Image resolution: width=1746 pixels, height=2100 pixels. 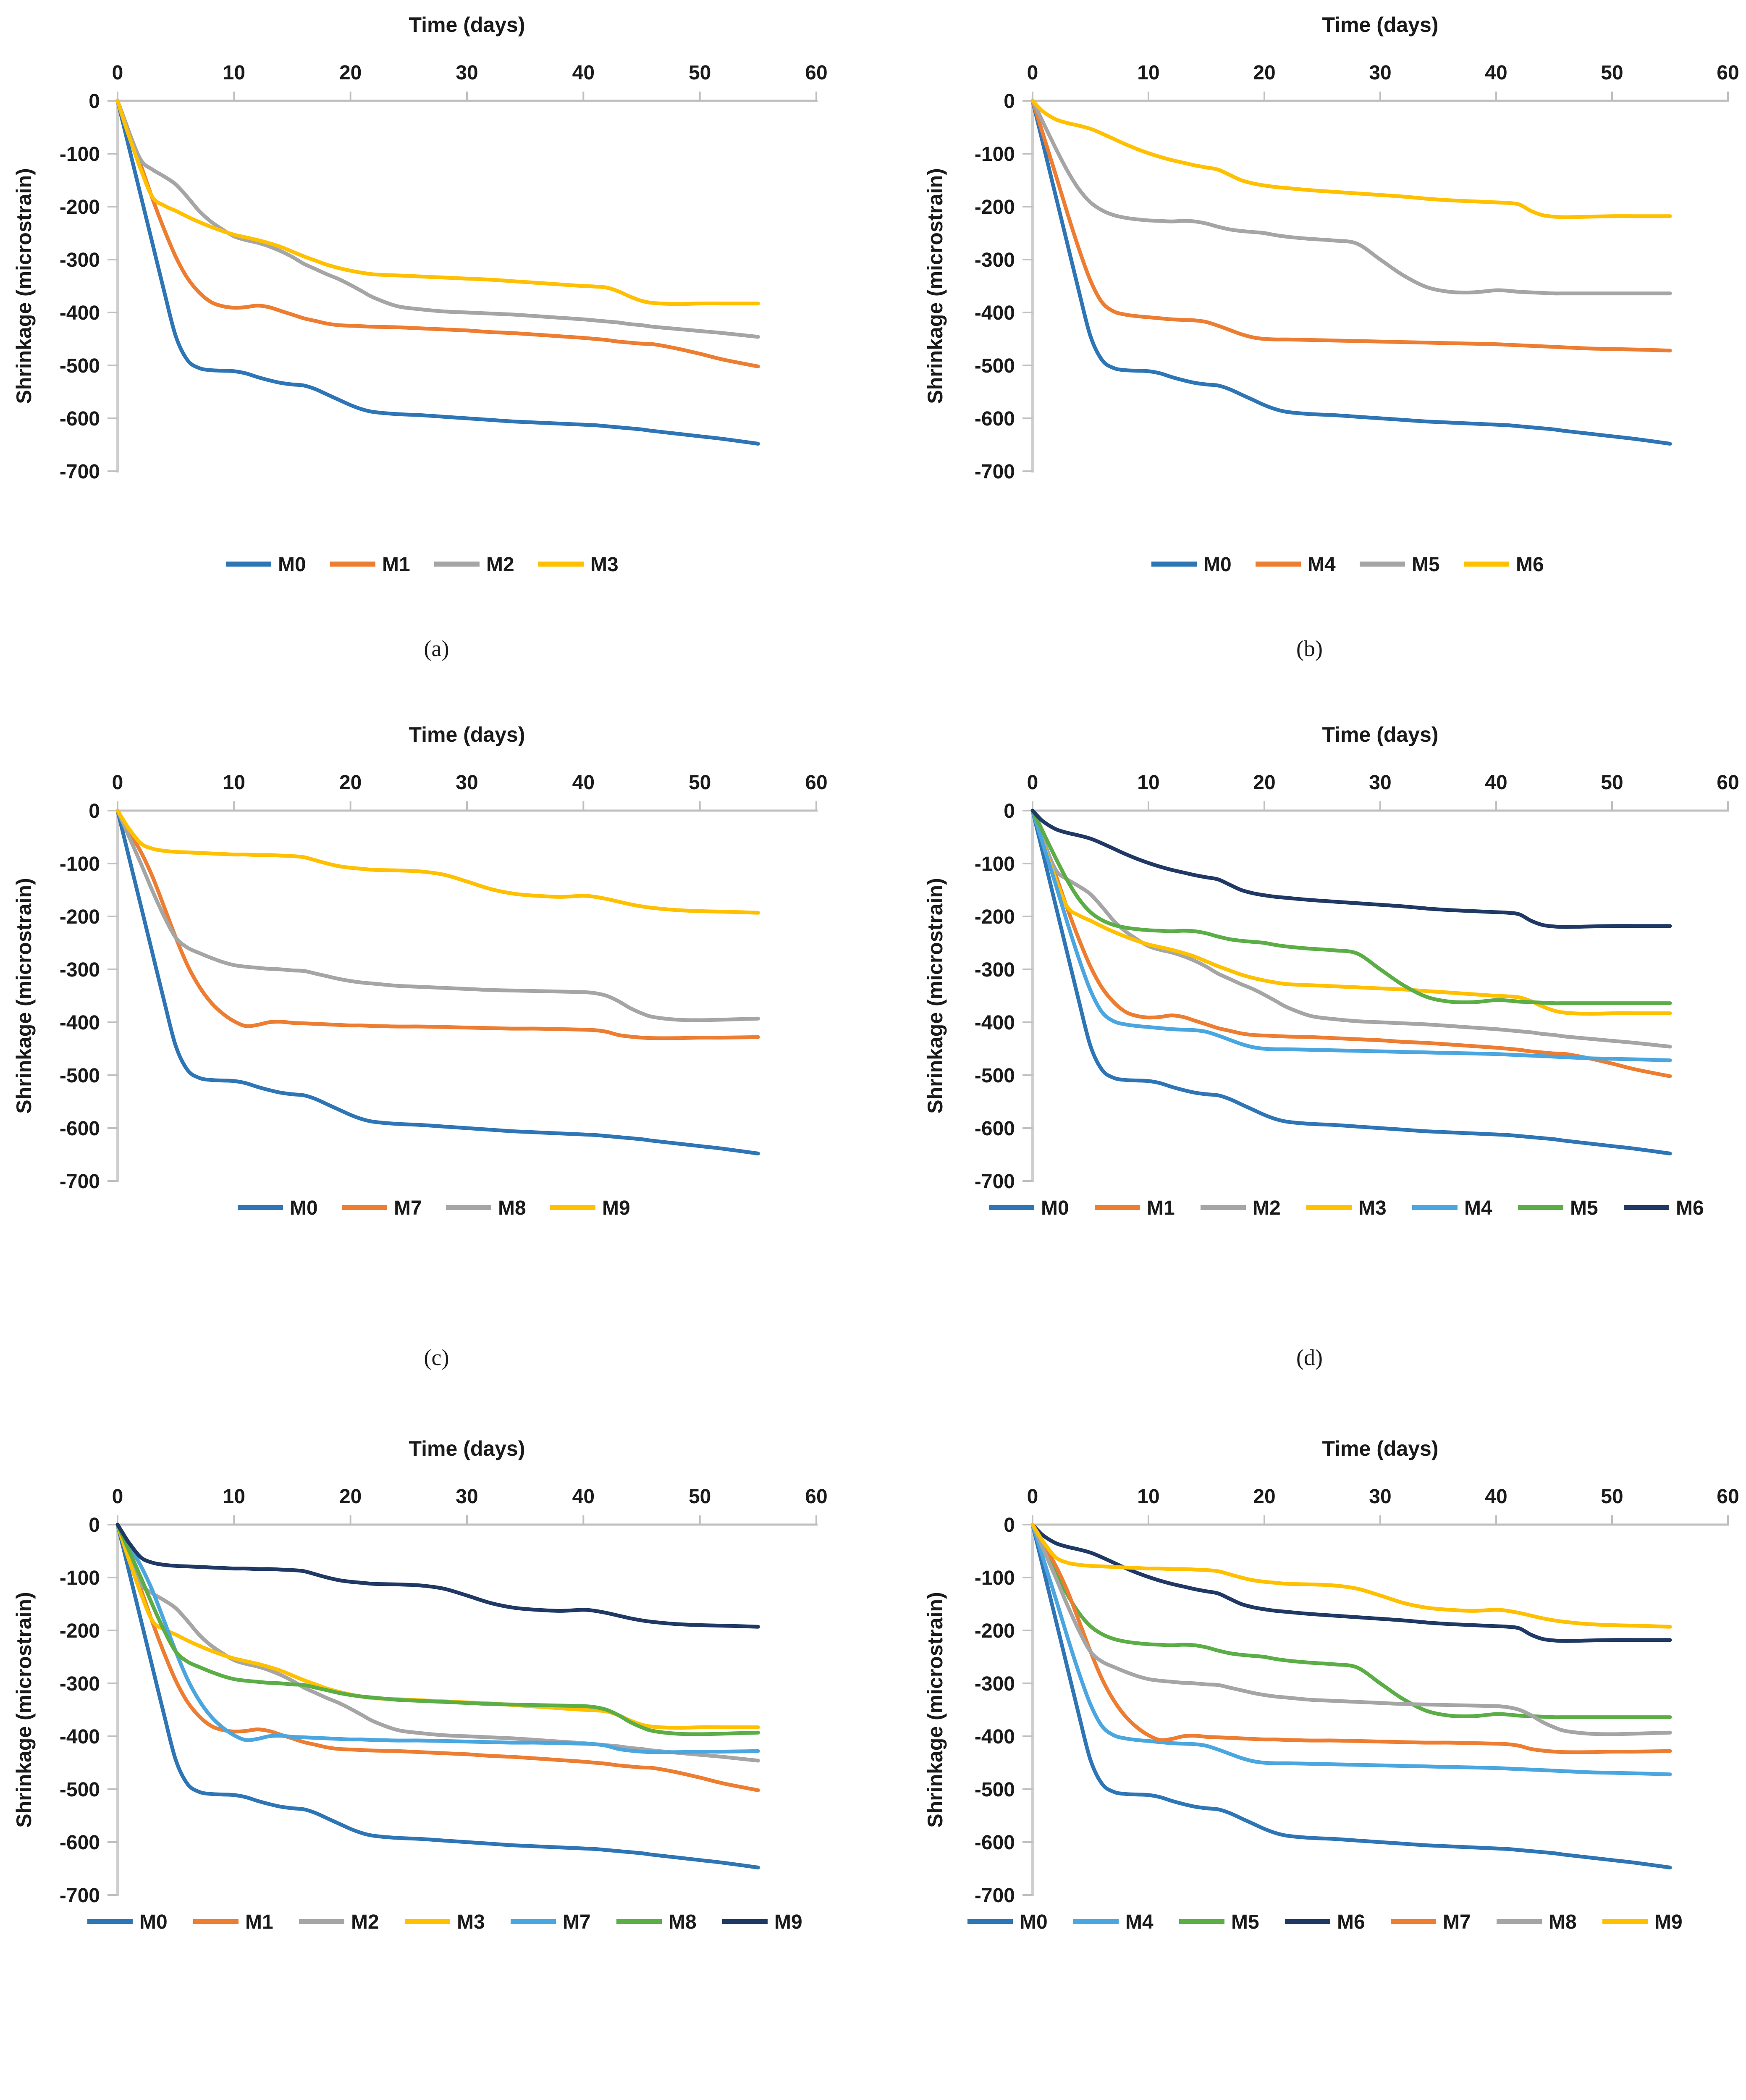 What do you see at coordinates (1325, 1922) in the screenshot?
I see `legend: M0 M4 M5 M6 M7 M8 M9` at bounding box center [1325, 1922].